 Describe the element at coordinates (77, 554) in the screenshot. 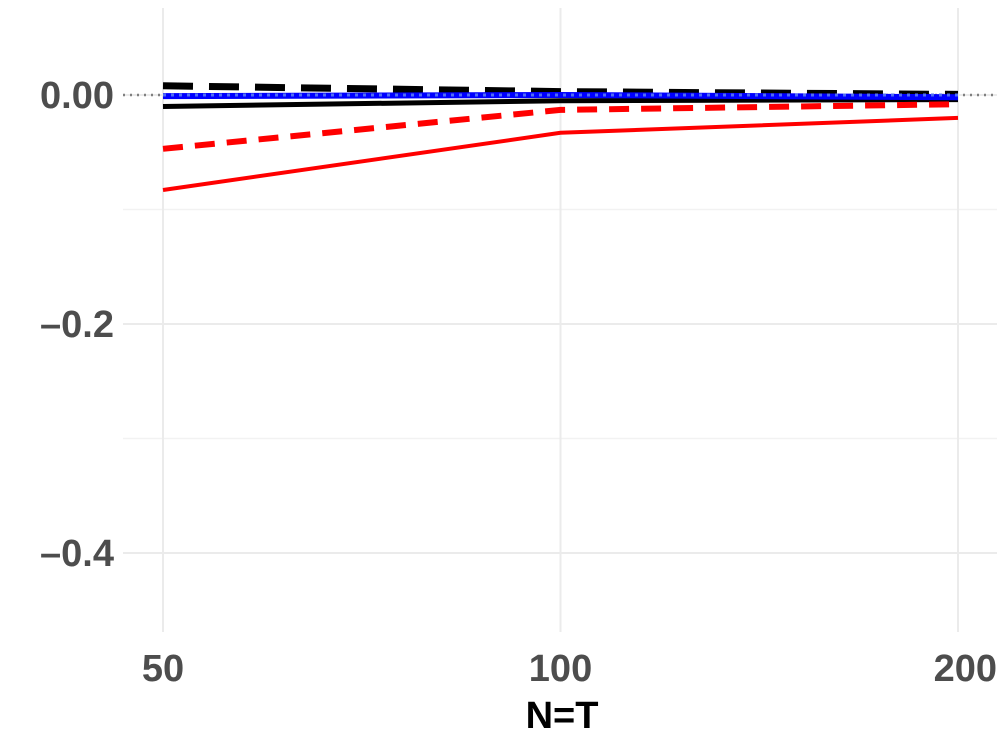

I see `y-tick-label: –0.4` at that location.